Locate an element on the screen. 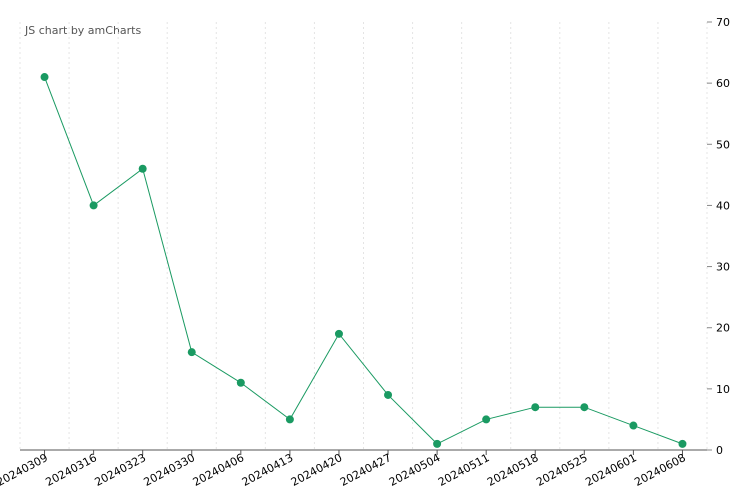  x-tick-label: 20240316 is located at coordinates (71, 470).